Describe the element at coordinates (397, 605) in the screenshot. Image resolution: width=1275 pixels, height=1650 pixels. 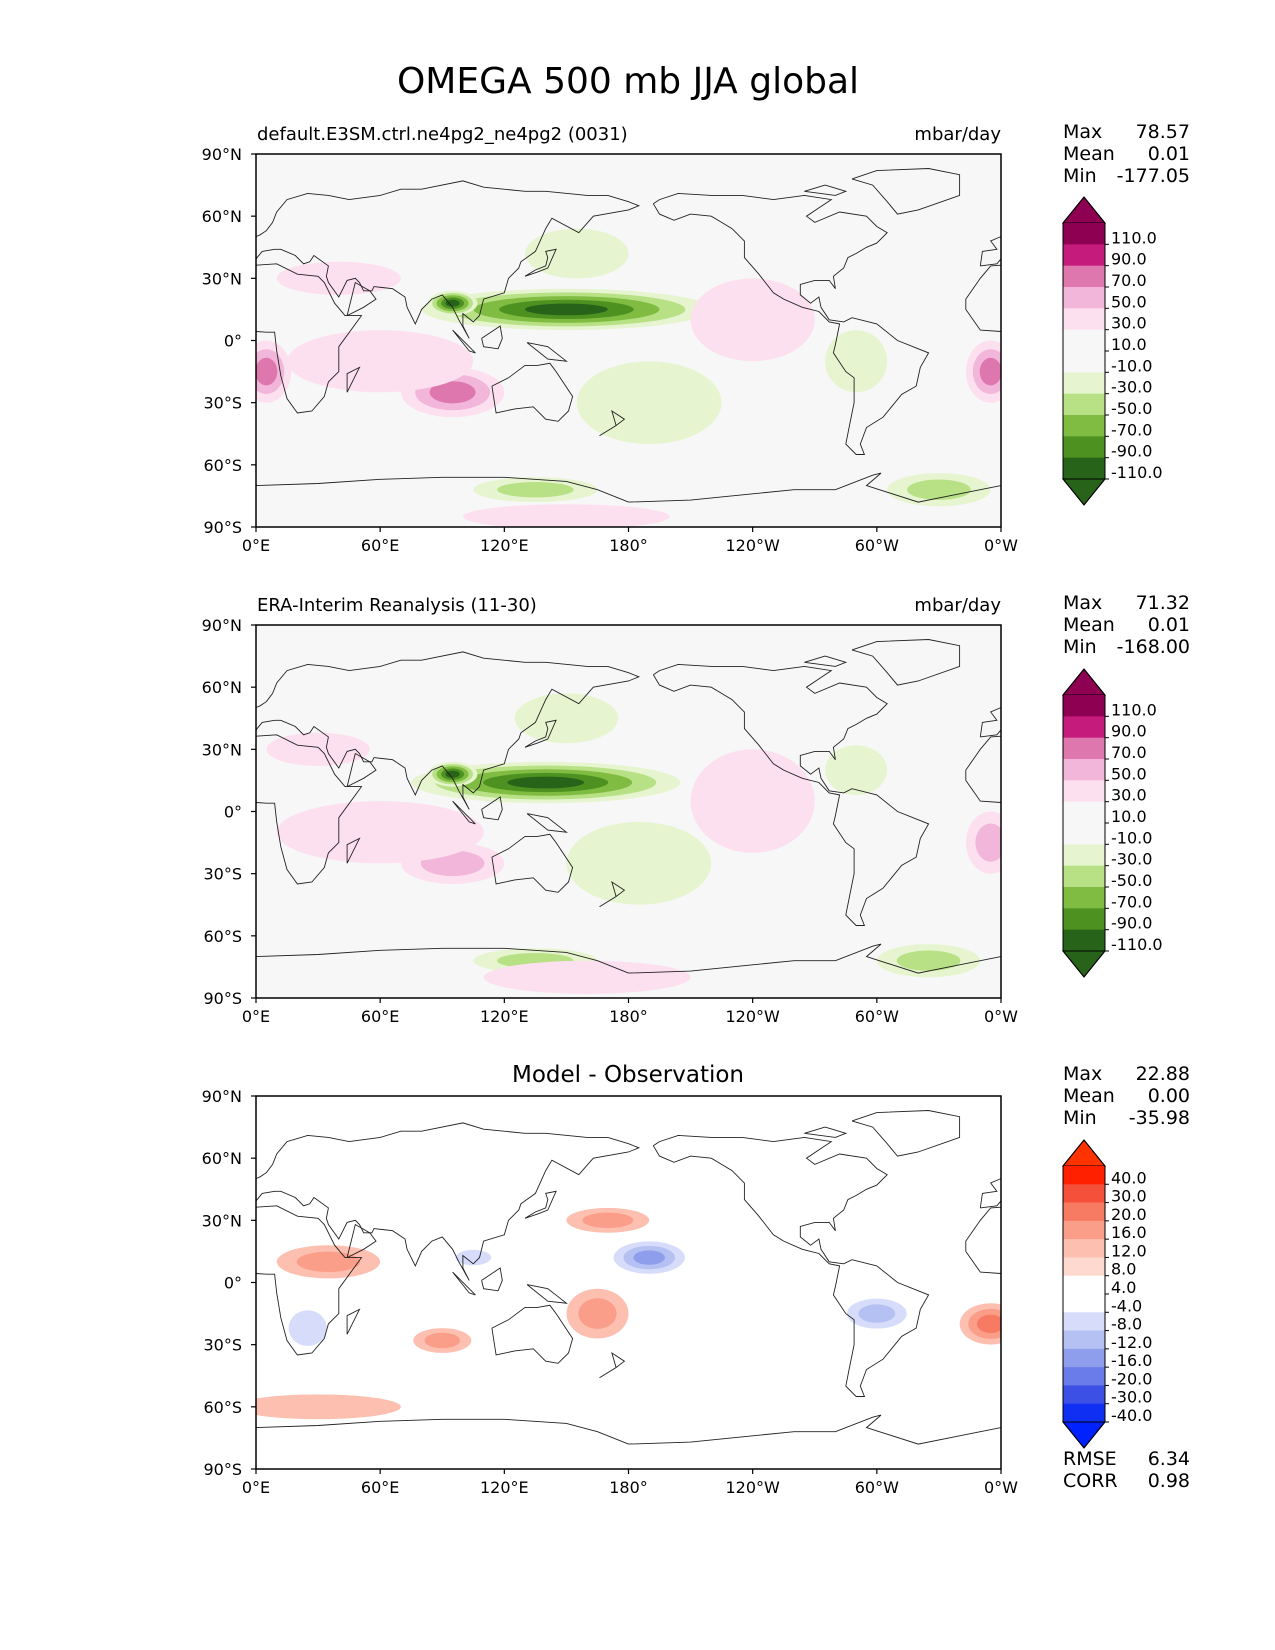
I see `panel-title-left: ERA-Interim Reanalysis (11-30)` at that location.